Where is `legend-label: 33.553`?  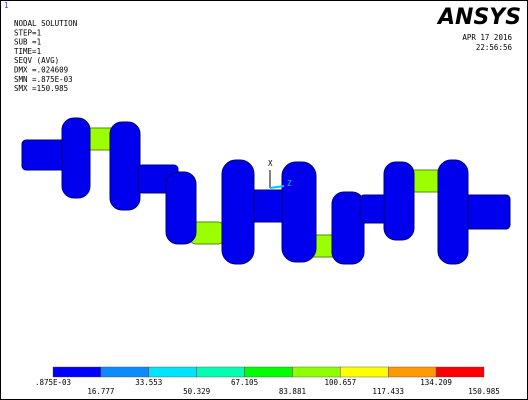 legend-label: 33.553 is located at coordinates (148, 382).